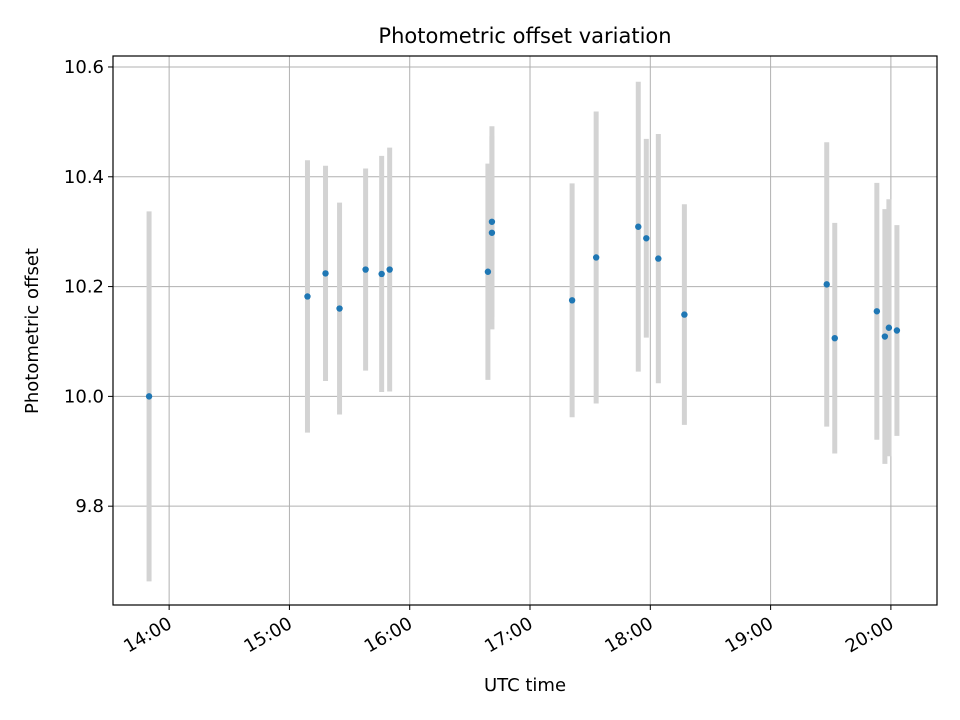 Image resolution: width=960 pixels, height=720 pixels. I want to click on x-axis-label: UTC time, so click(525, 685).